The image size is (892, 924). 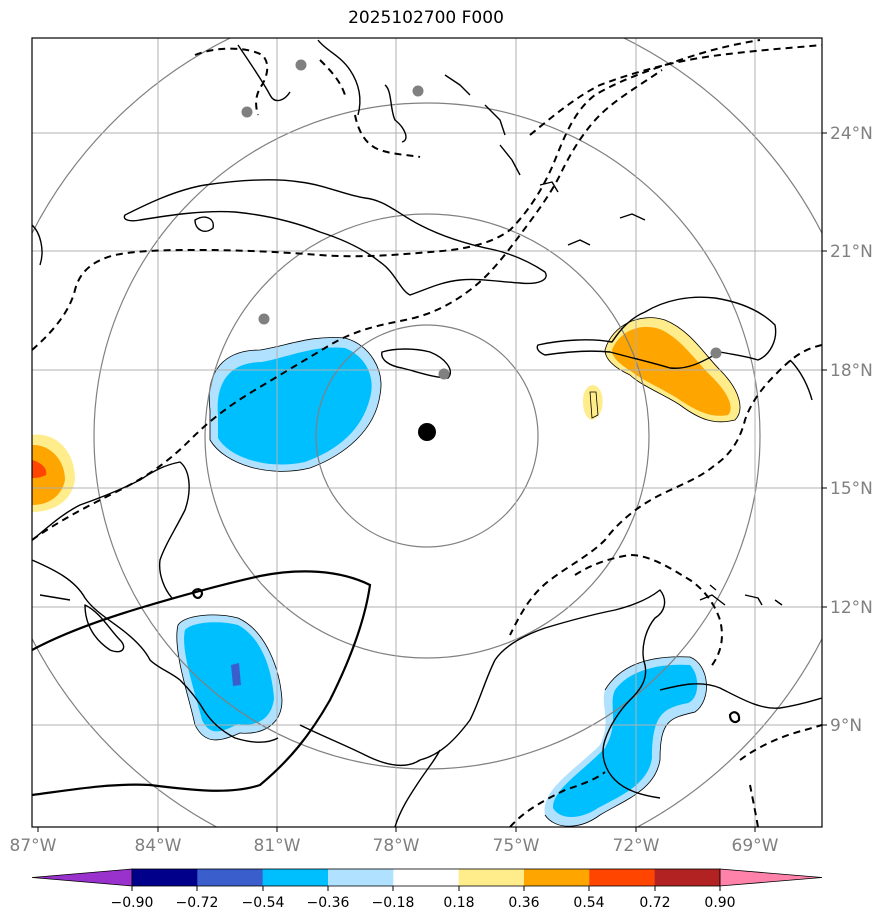 What do you see at coordinates (396, 829) in the screenshot?
I see `lon-ticks` at bounding box center [396, 829].